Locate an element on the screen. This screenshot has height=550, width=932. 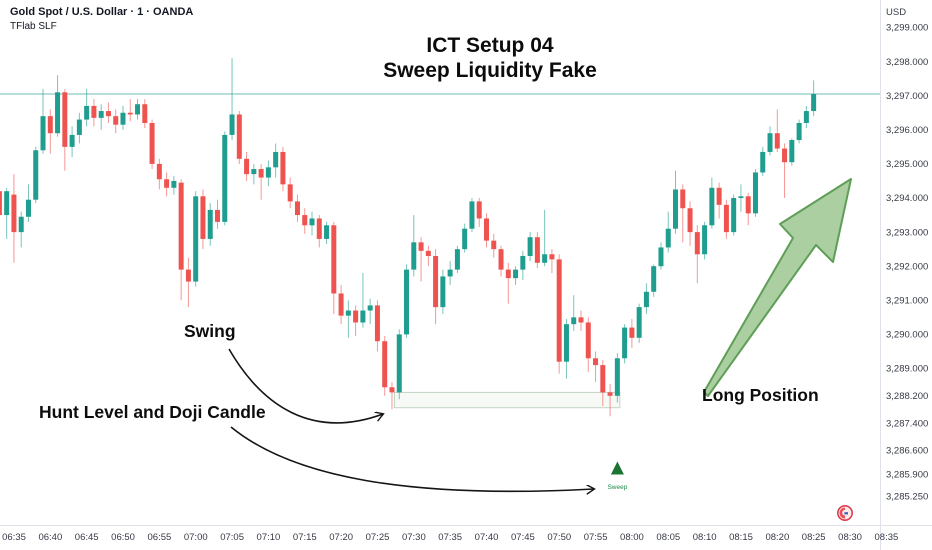
candle-07:57 is located at coordinates (610, 400).